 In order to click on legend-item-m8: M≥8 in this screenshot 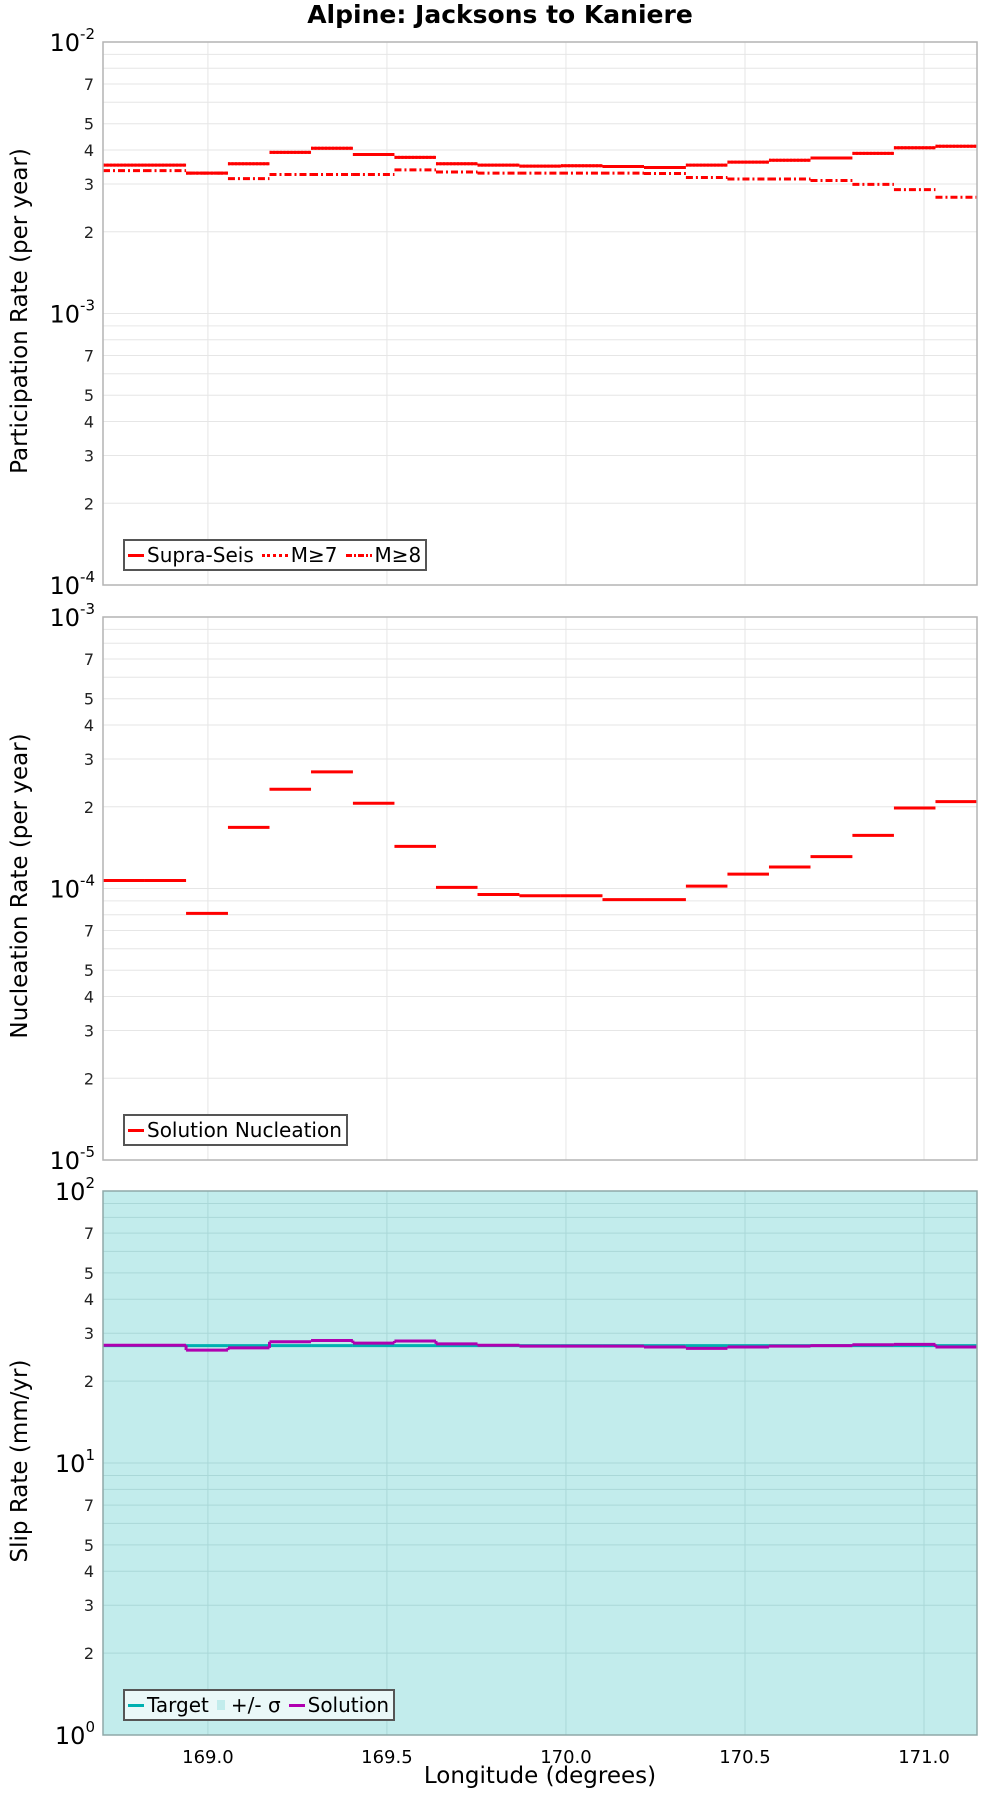, I will do `click(383, 555)`.